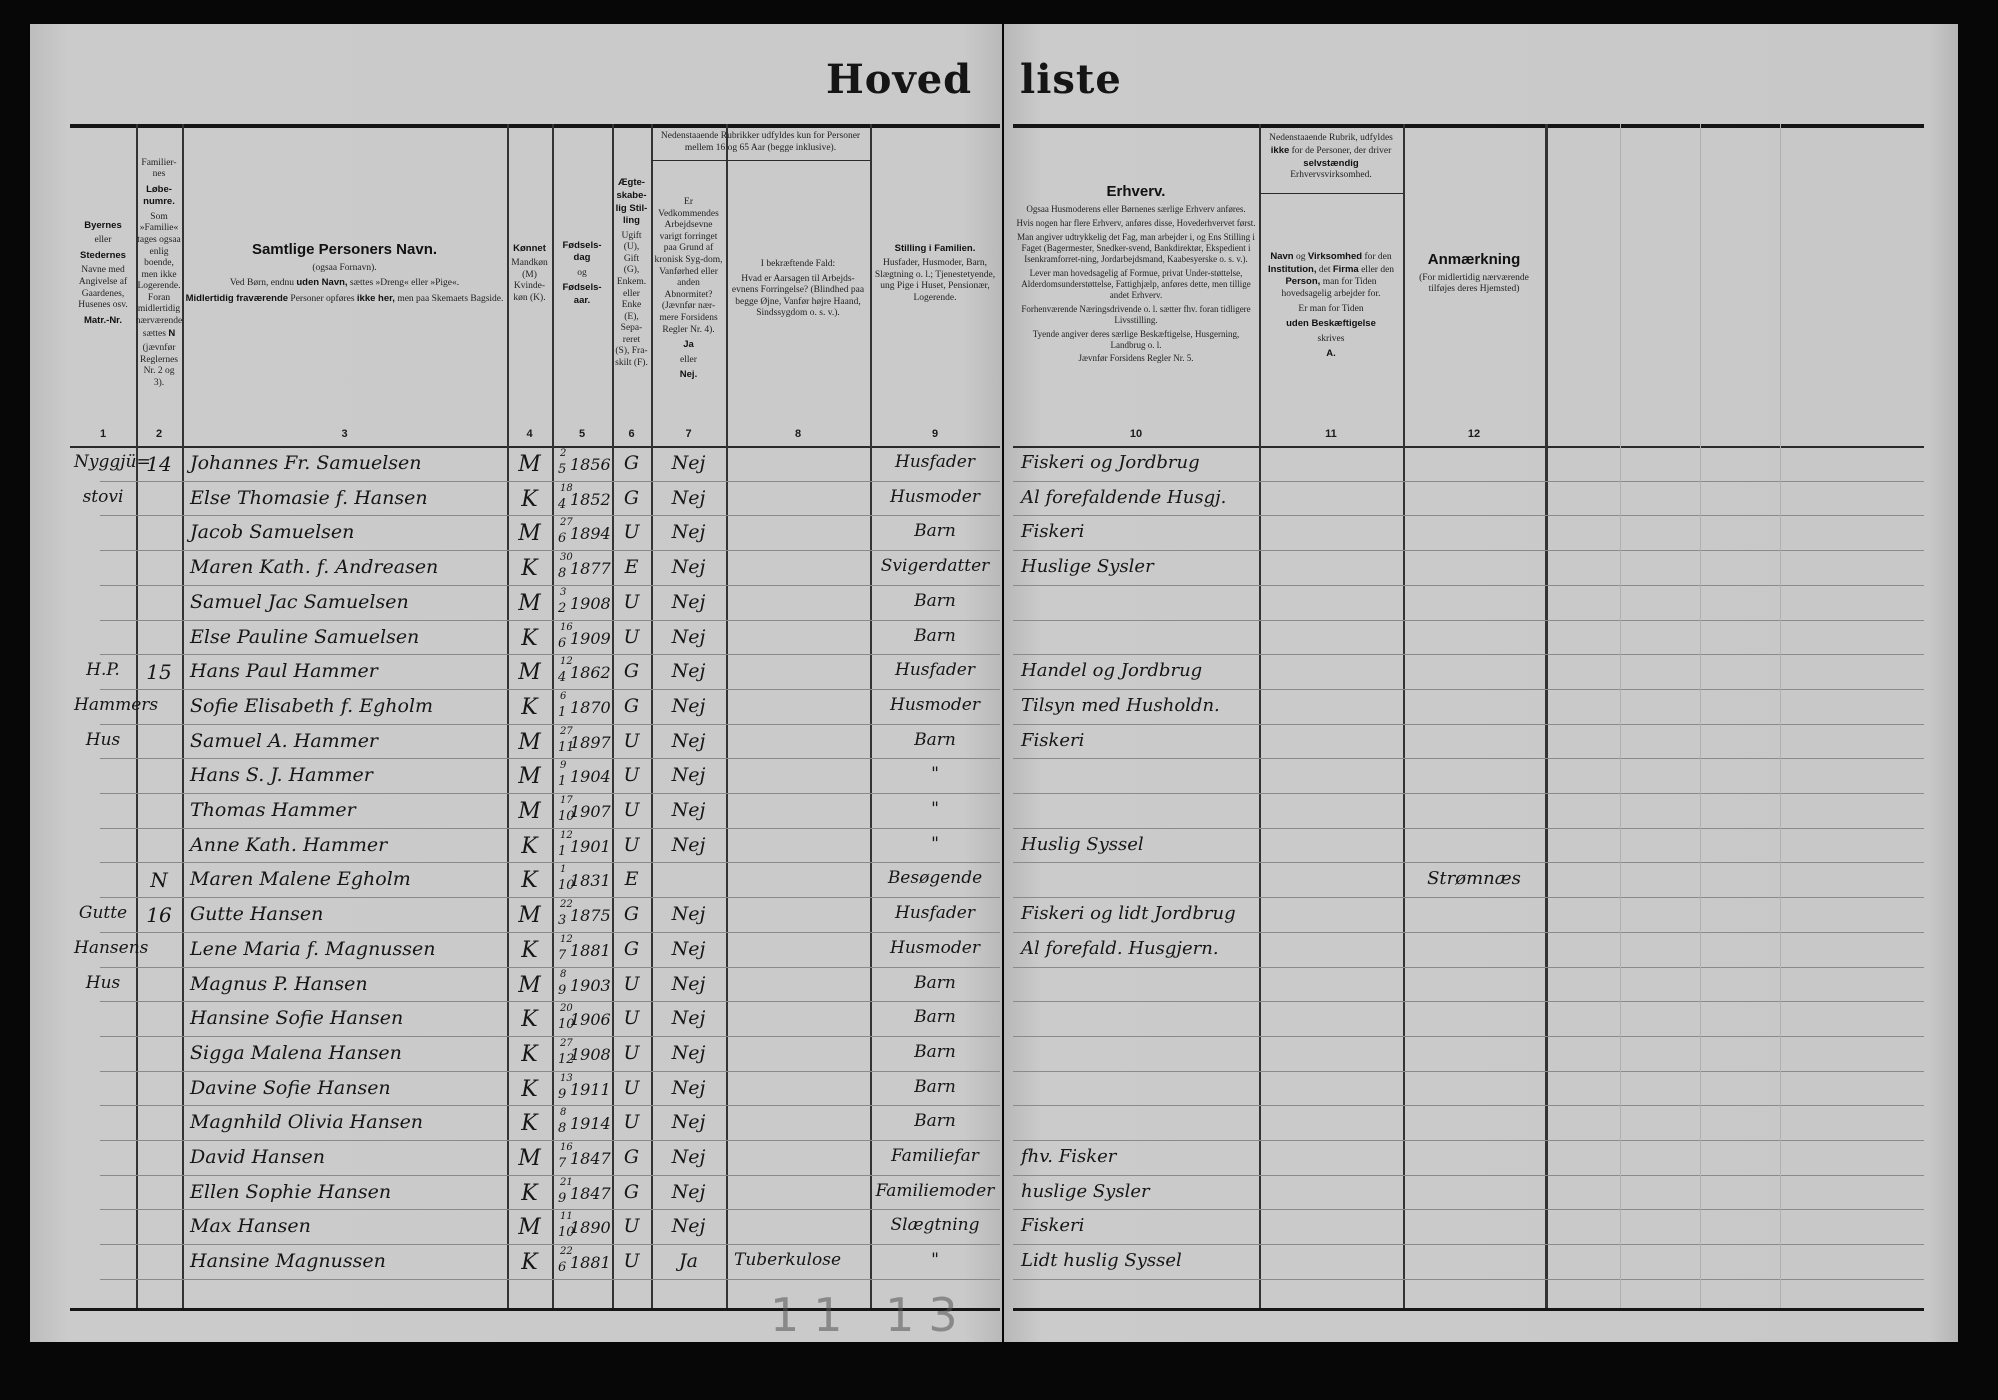 The image size is (1998, 1400). I want to click on header-text: eller den, so click(1376, 269).